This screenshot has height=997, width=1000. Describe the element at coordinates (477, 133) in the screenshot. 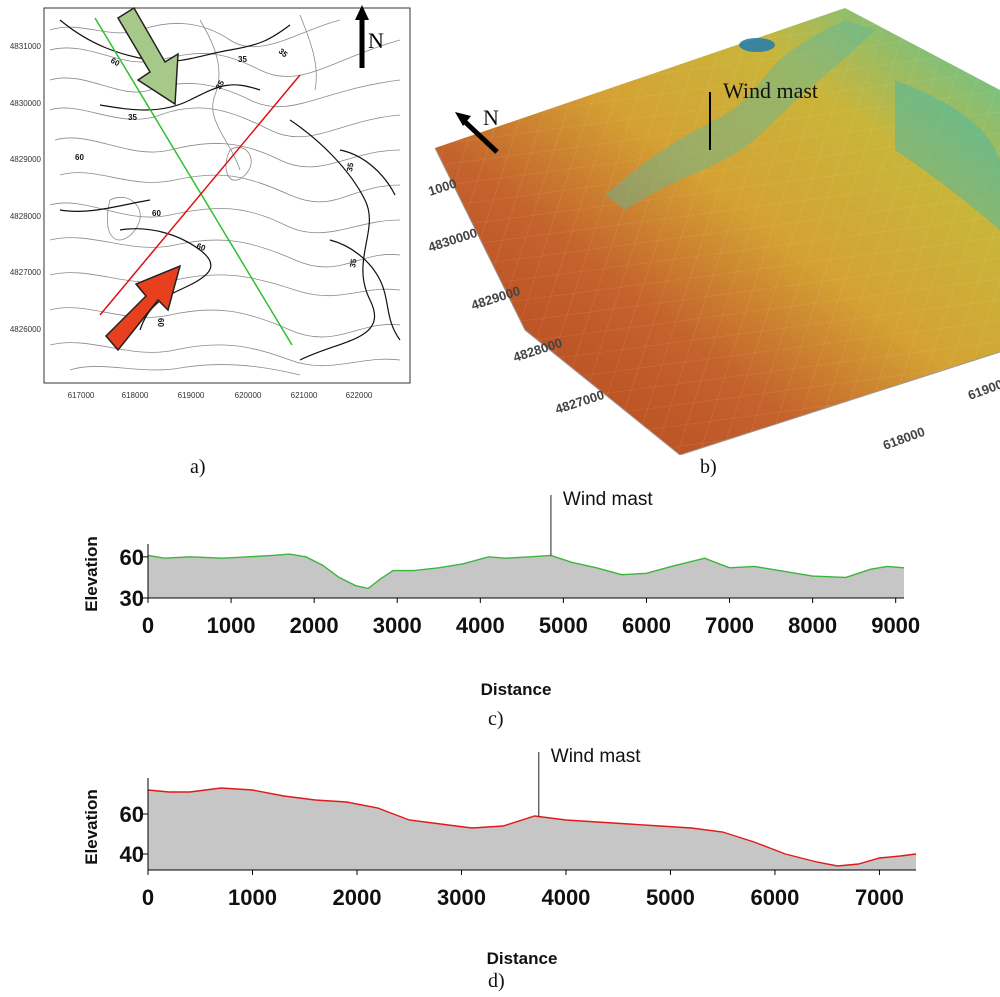

I see `north-arrow-3d-icon` at that location.